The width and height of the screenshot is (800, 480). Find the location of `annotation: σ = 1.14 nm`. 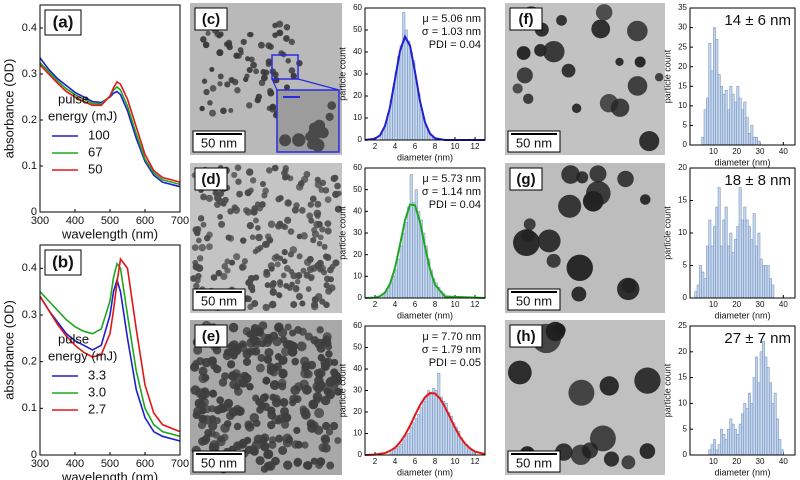

annotation: σ = 1.14 nm is located at coordinates (451, 192).